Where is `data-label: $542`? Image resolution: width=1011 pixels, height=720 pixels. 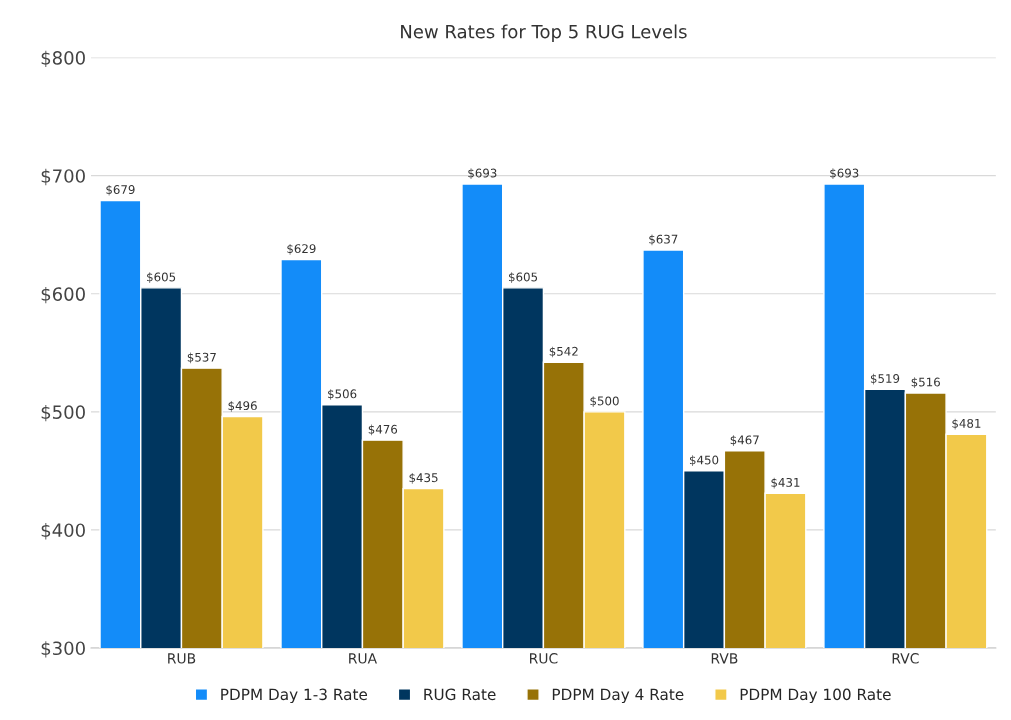 data-label: $542 is located at coordinates (563, 352).